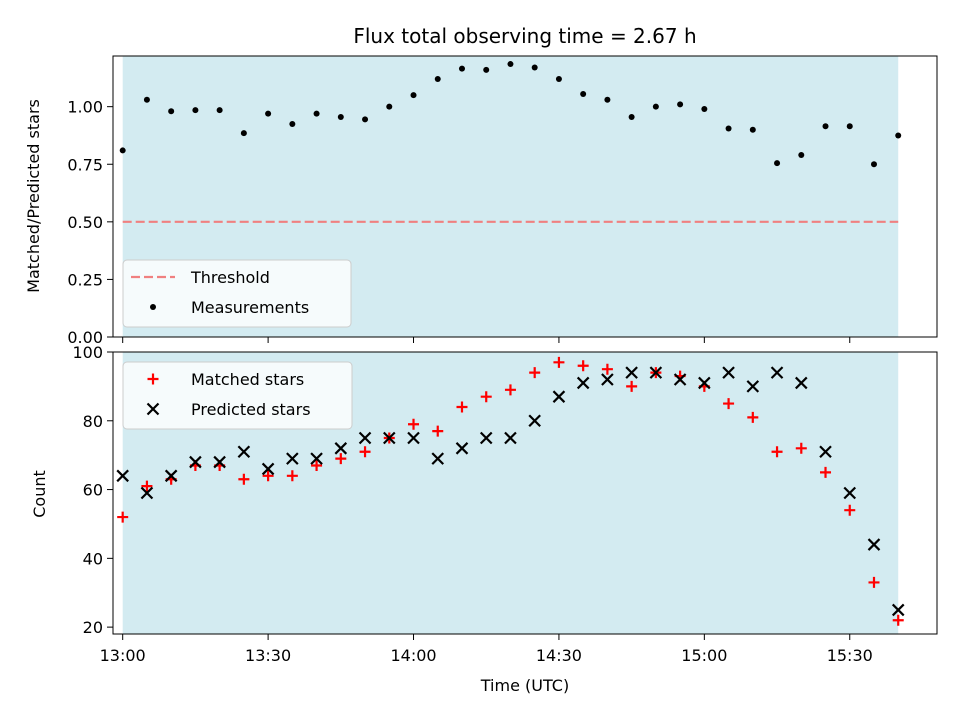 This screenshot has width=960, height=720. What do you see at coordinates (250, 307) in the screenshot?
I see `legend-measurements-label: Measurements` at bounding box center [250, 307].